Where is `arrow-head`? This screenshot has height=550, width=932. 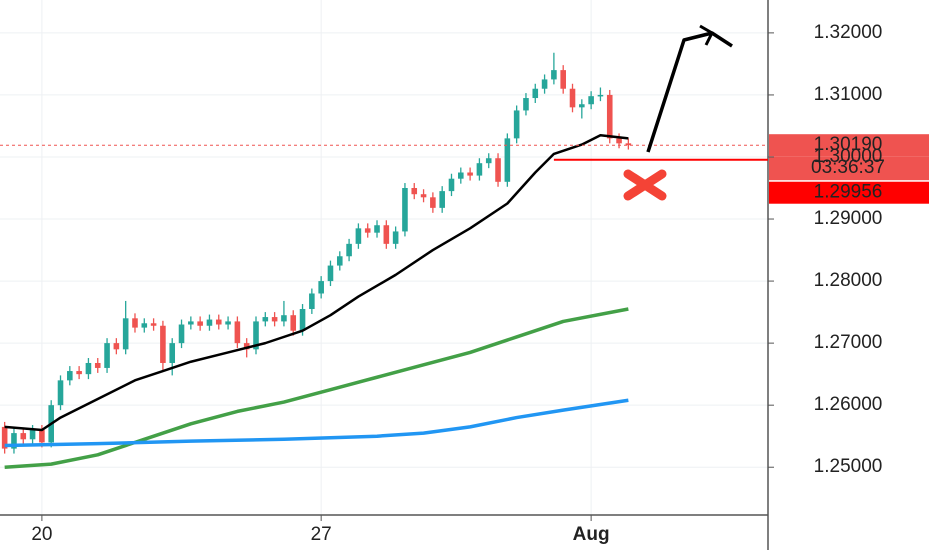 arrow-head is located at coordinates (706, 35).